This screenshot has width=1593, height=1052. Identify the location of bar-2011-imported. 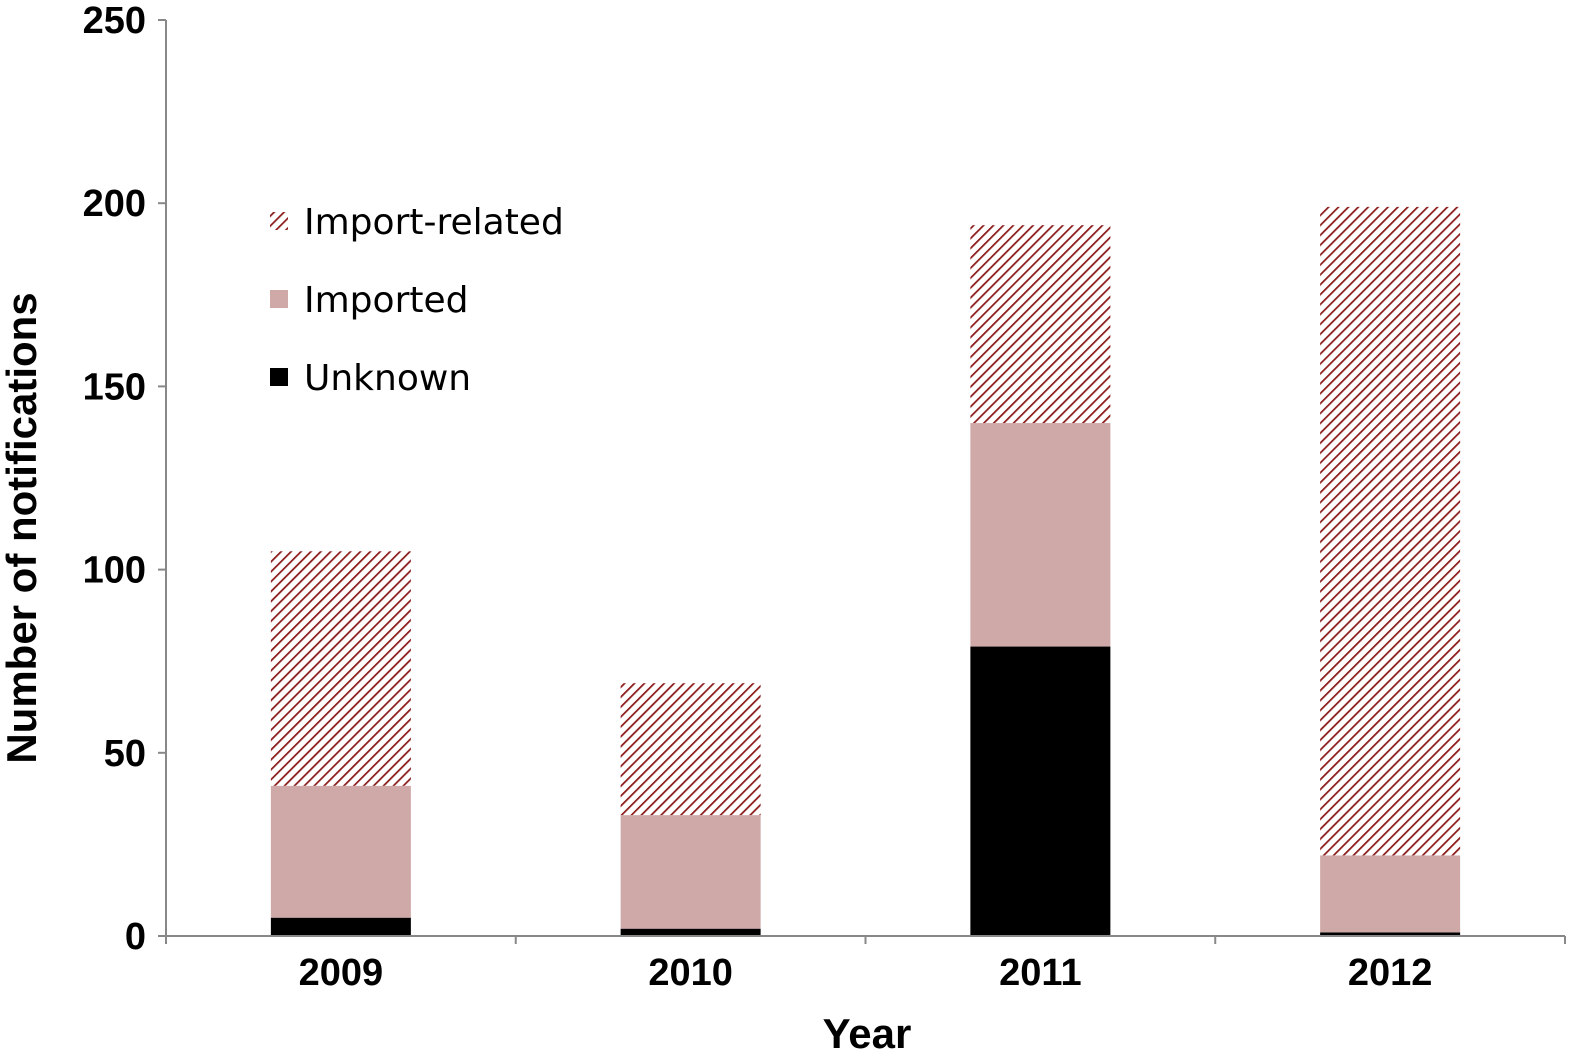
(1040, 535).